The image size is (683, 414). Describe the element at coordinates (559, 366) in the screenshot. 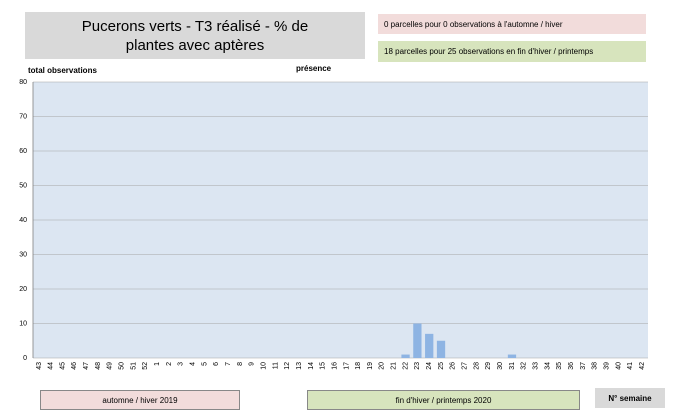

I see `x-tick-label: 35` at that location.